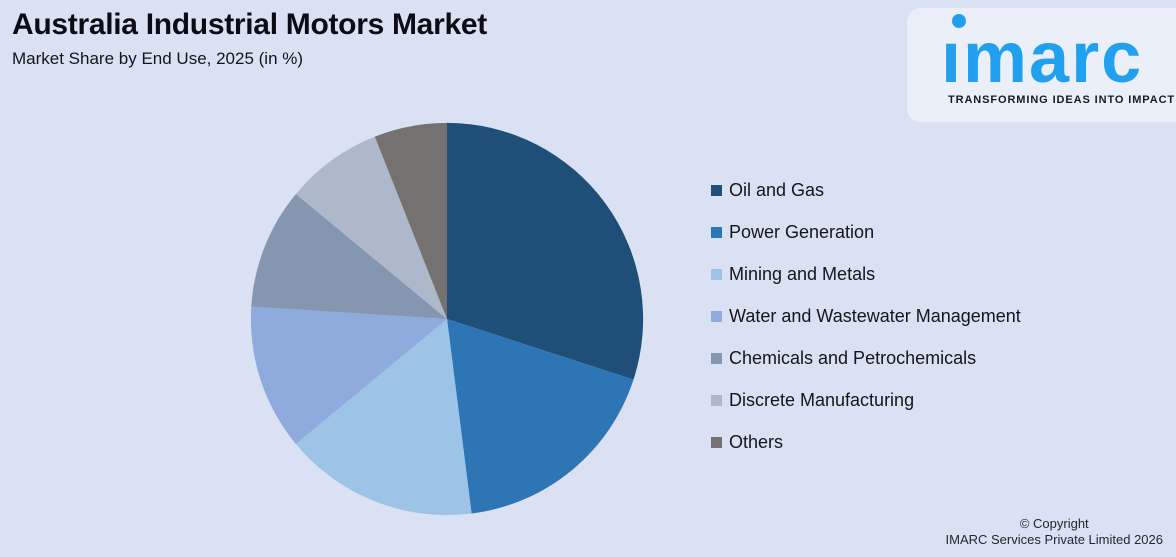  Describe the element at coordinates (1042, 58) in the screenshot. I see `imarc-logo-text: ımarc` at that location.